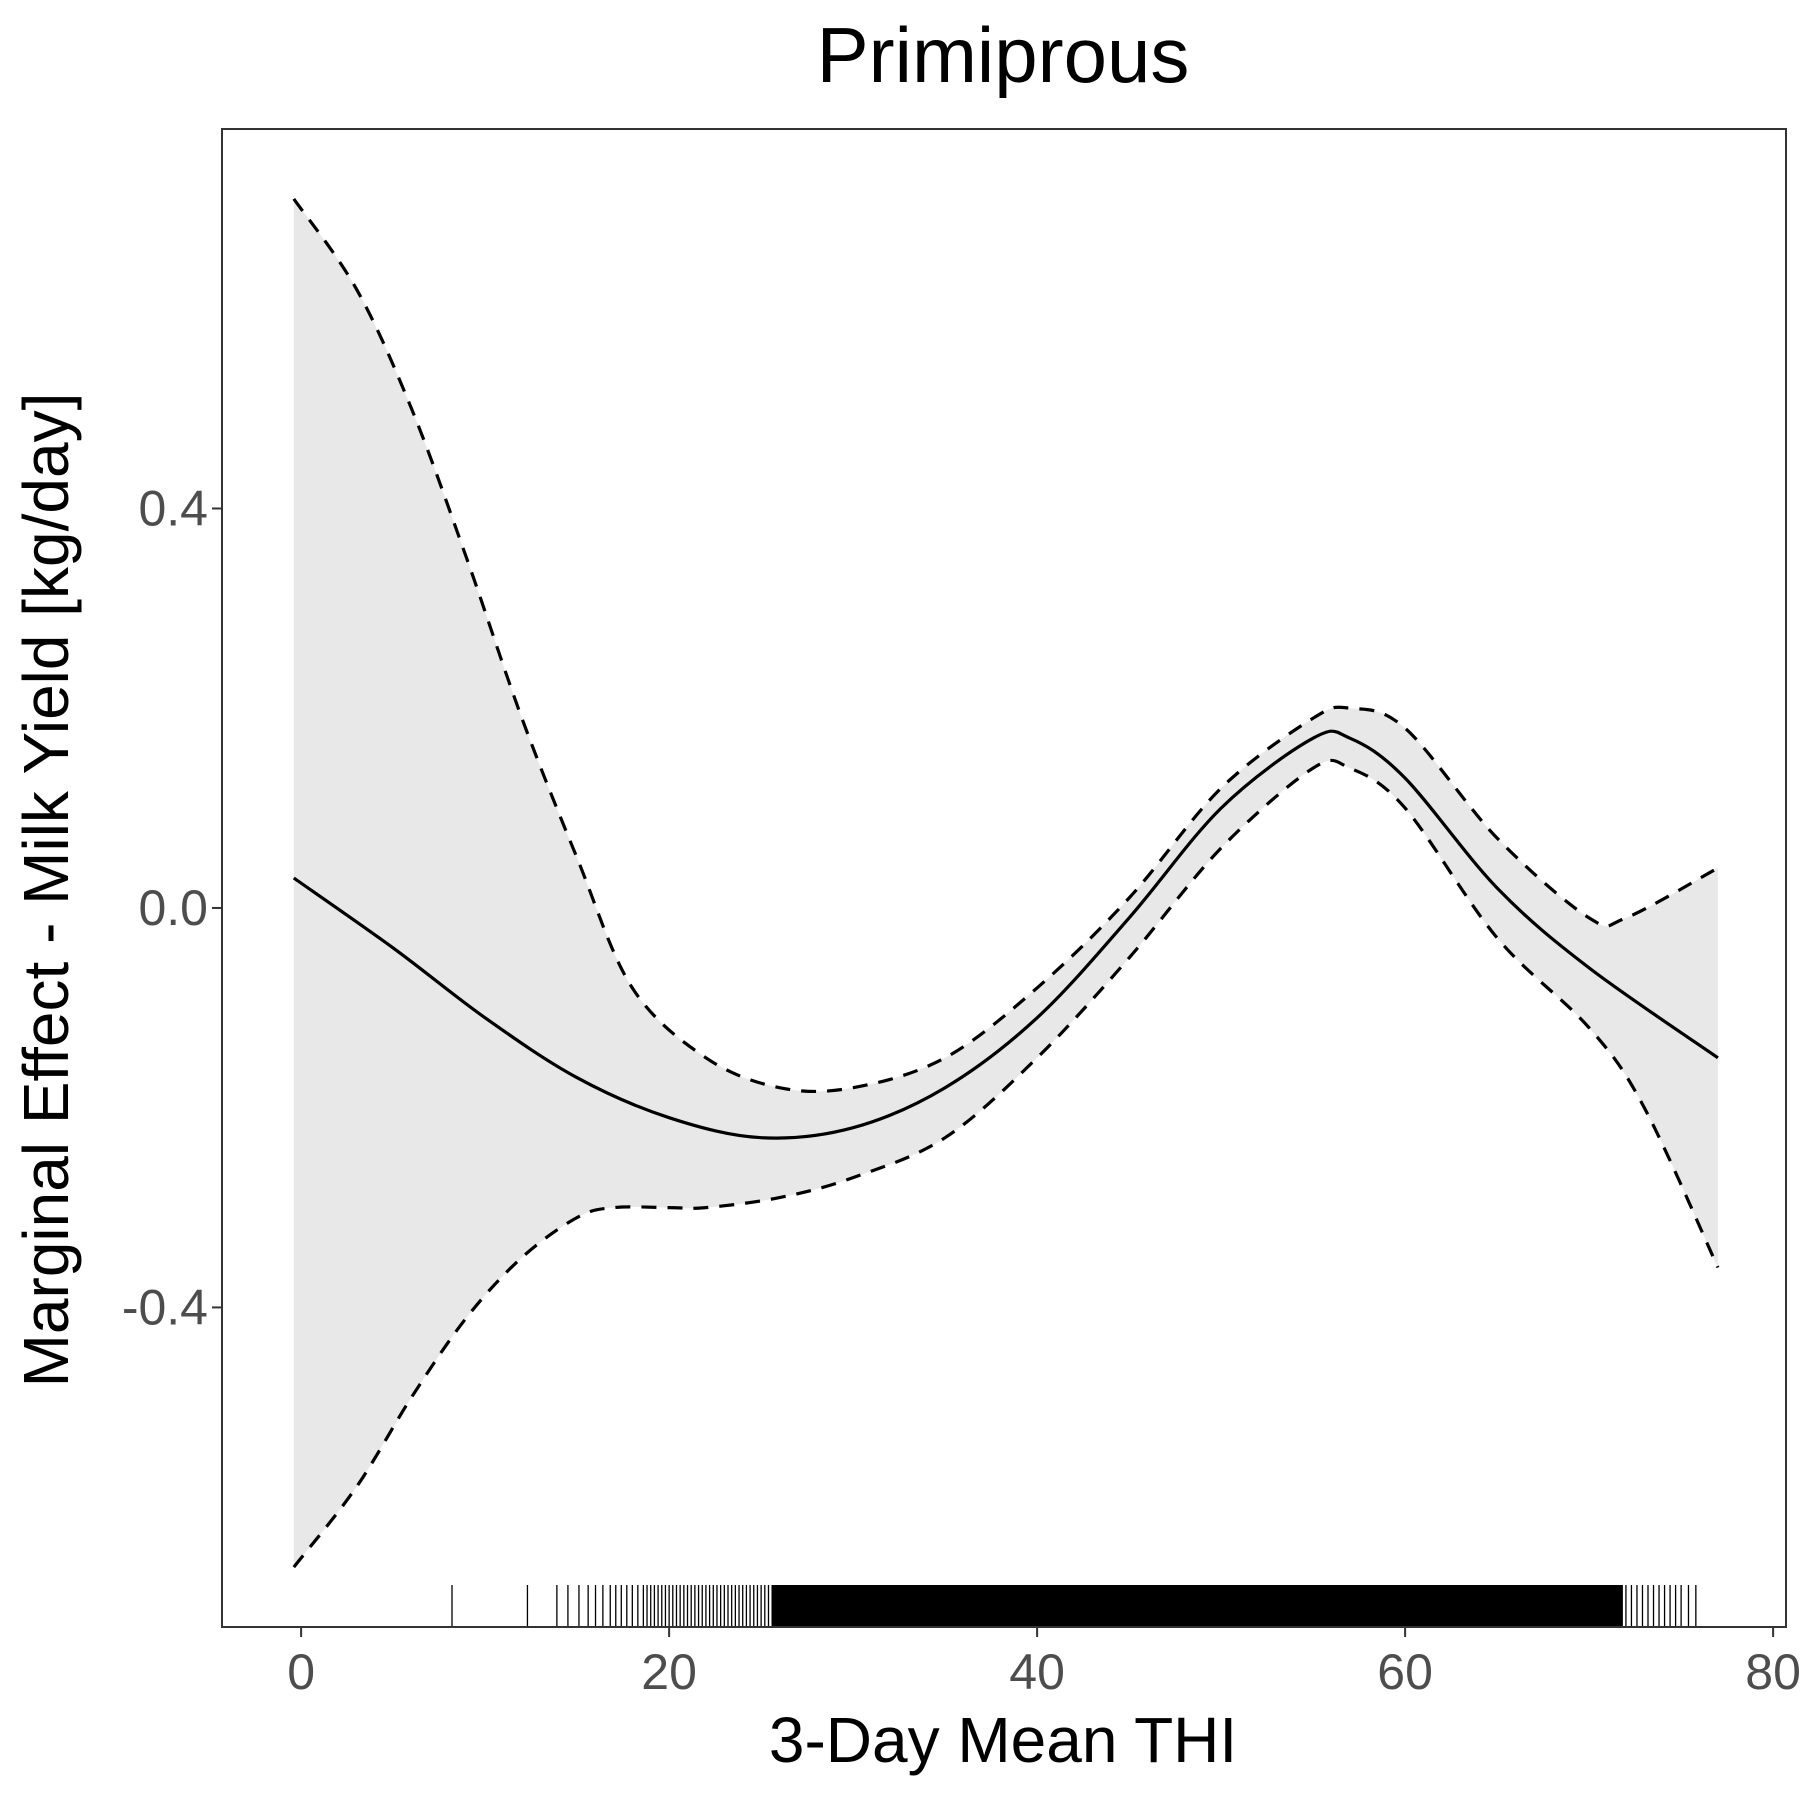  What do you see at coordinates (669, 1672) in the screenshot?
I see `x-tick-label: 20` at bounding box center [669, 1672].